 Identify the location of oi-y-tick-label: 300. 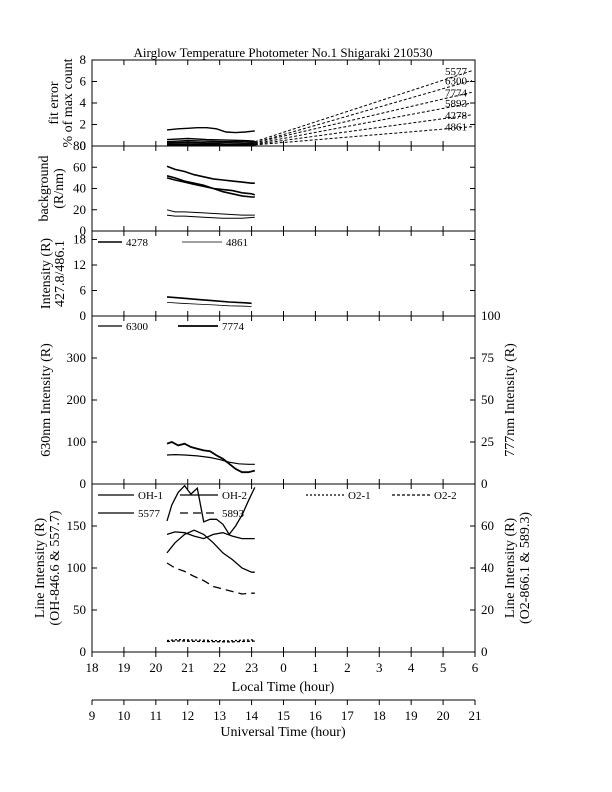
(77, 357).